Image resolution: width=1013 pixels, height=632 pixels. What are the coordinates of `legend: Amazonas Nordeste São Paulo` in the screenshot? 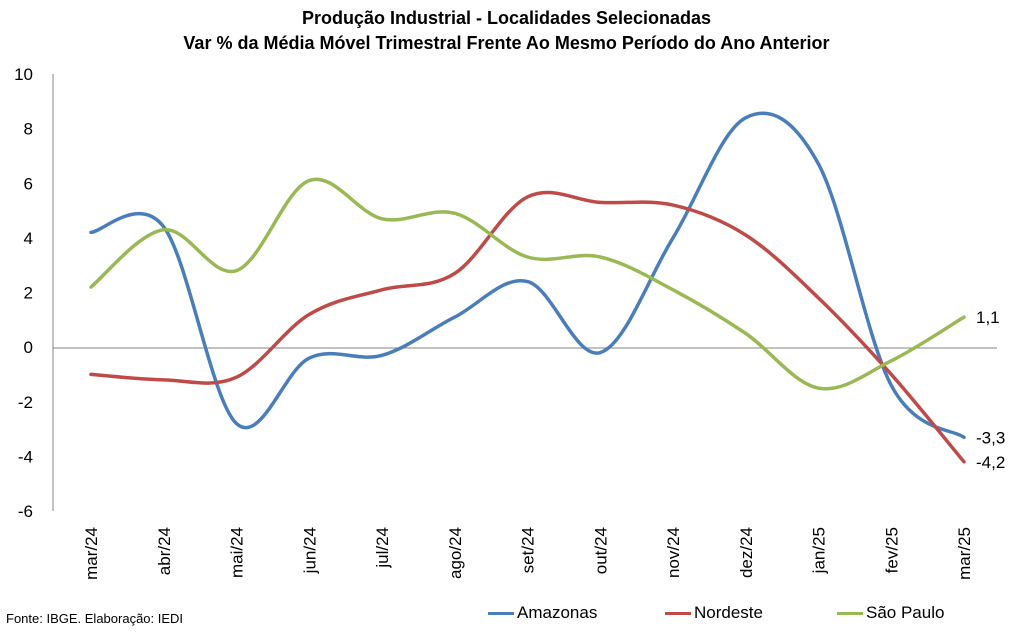 It's located at (506, 615).